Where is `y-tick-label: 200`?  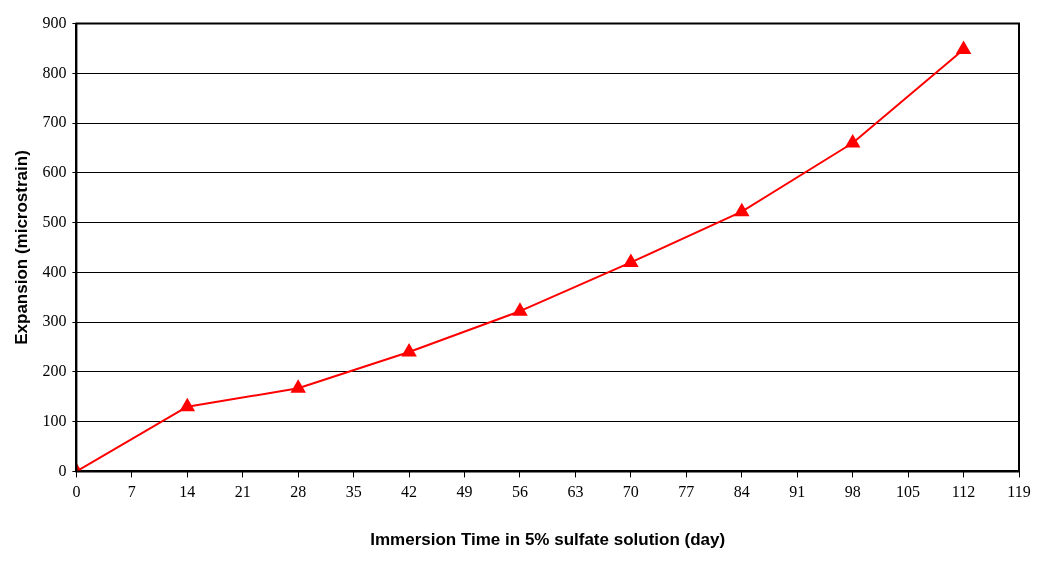
y-tick-label: 200 is located at coordinates (54, 371).